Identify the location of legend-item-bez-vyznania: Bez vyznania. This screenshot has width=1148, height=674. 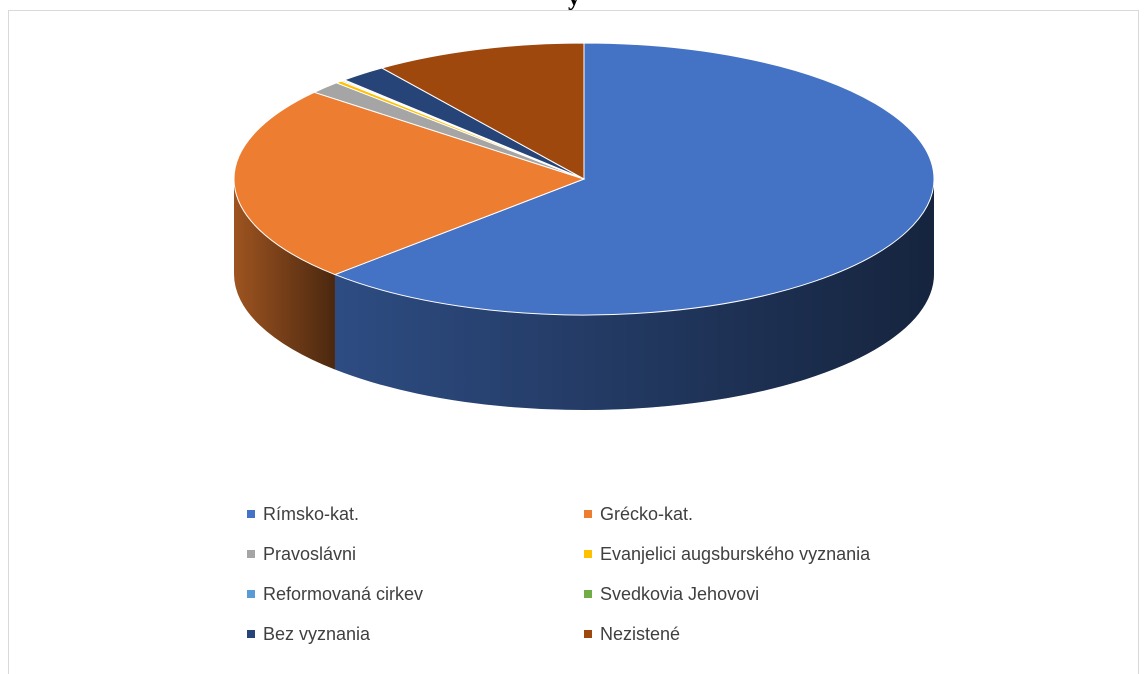
(308, 634).